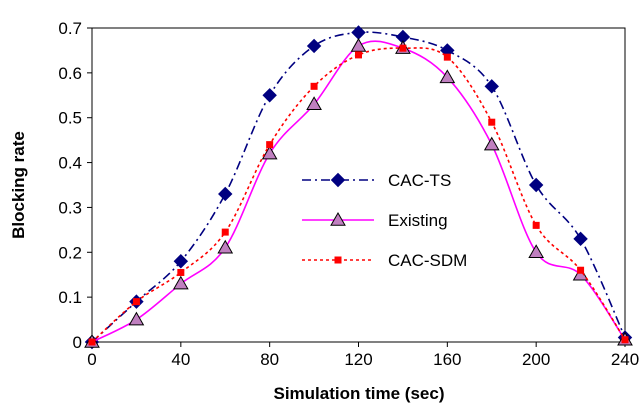 This screenshot has height=405, width=644. Describe the element at coordinates (70, 252) in the screenshot. I see `y-tick-label: 0.2` at that location.